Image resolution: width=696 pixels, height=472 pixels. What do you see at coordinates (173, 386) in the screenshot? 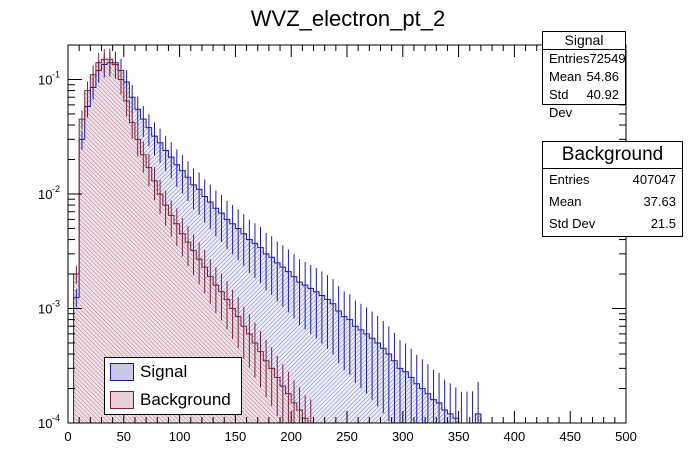
I see `legend: Signal Background` at bounding box center [173, 386].